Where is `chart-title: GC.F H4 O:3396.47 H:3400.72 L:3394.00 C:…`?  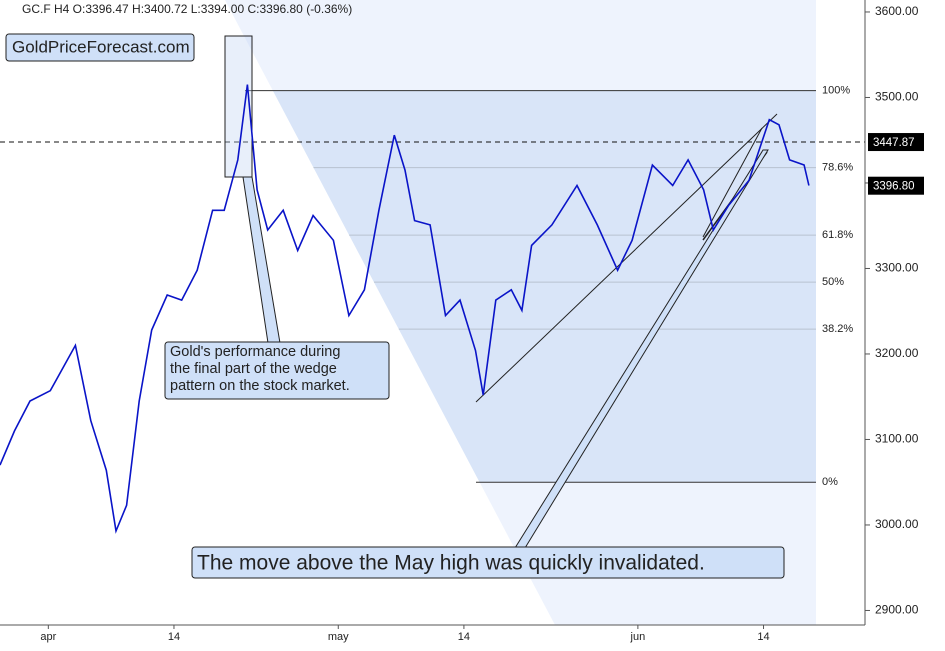
chart-title: GC.F H4 O:3396.47 H:3400.72 L:3394.00 C:… is located at coordinates (187, 9).